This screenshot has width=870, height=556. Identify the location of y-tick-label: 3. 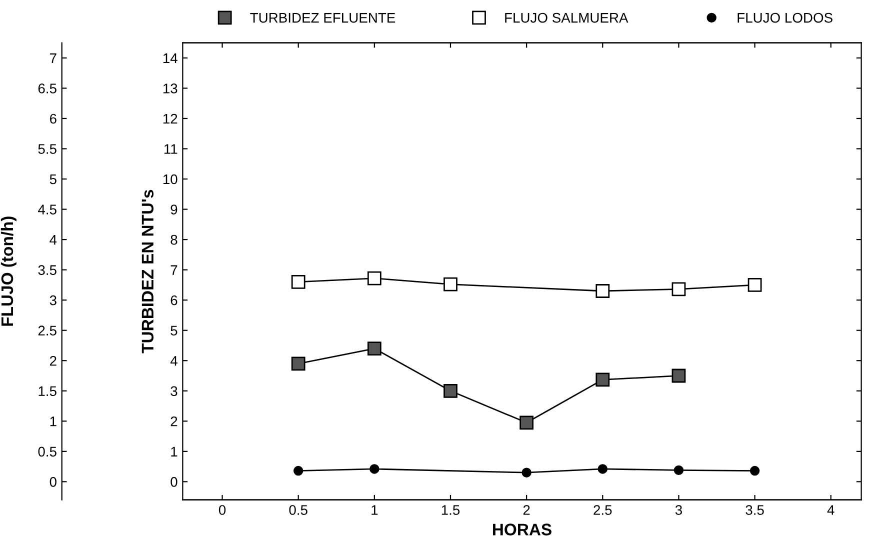
(174, 391).